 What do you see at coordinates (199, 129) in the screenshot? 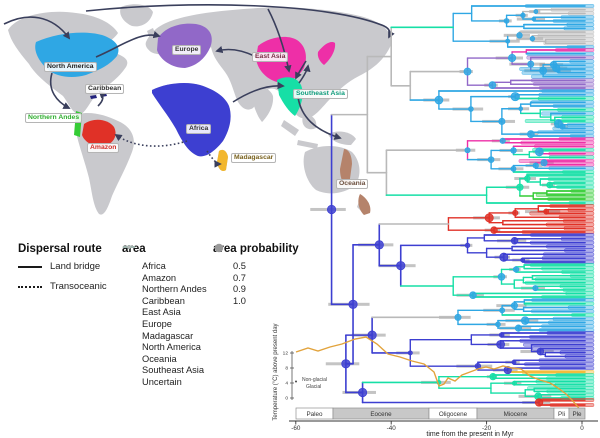
I see `map-label-africa: Africa` at bounding box center [199, 129].